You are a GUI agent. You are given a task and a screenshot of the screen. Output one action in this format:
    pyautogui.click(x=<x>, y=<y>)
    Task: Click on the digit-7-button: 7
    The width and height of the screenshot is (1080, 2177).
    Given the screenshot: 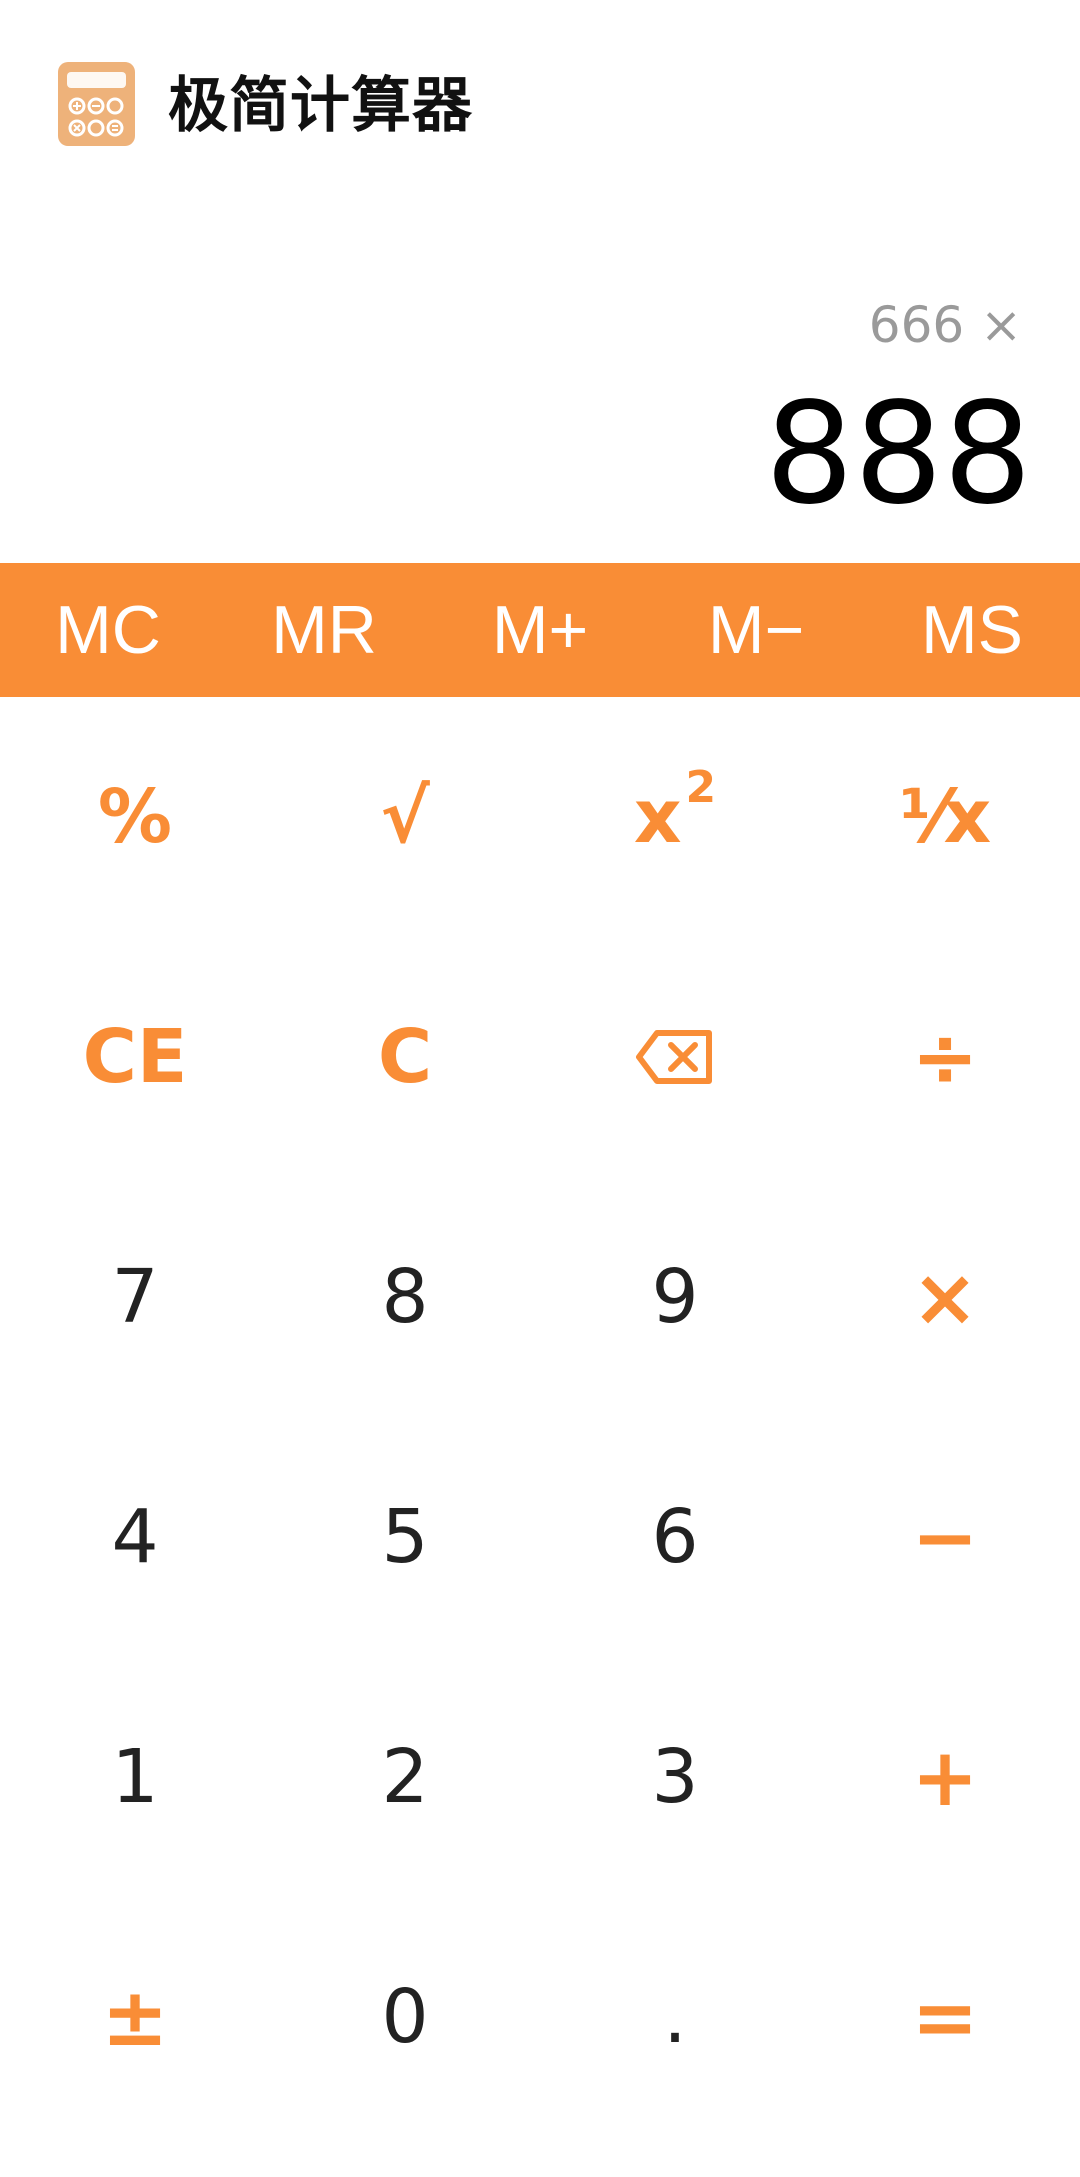 What is the action you would take?
    pyautogui.click(x=135, y=1297)
    